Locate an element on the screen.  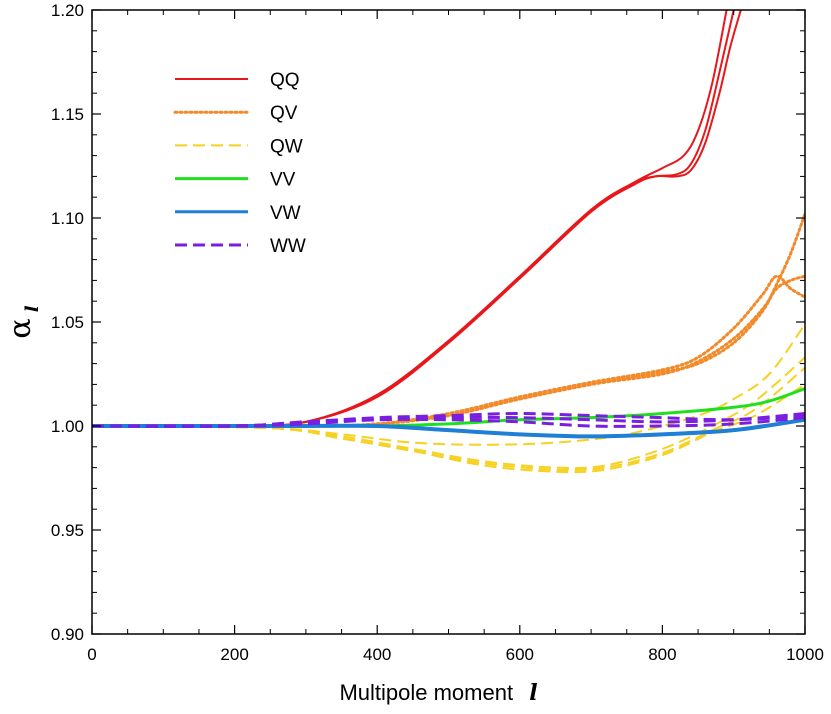
y-tick-label: 1.00 is located at coordinates (67, 426).